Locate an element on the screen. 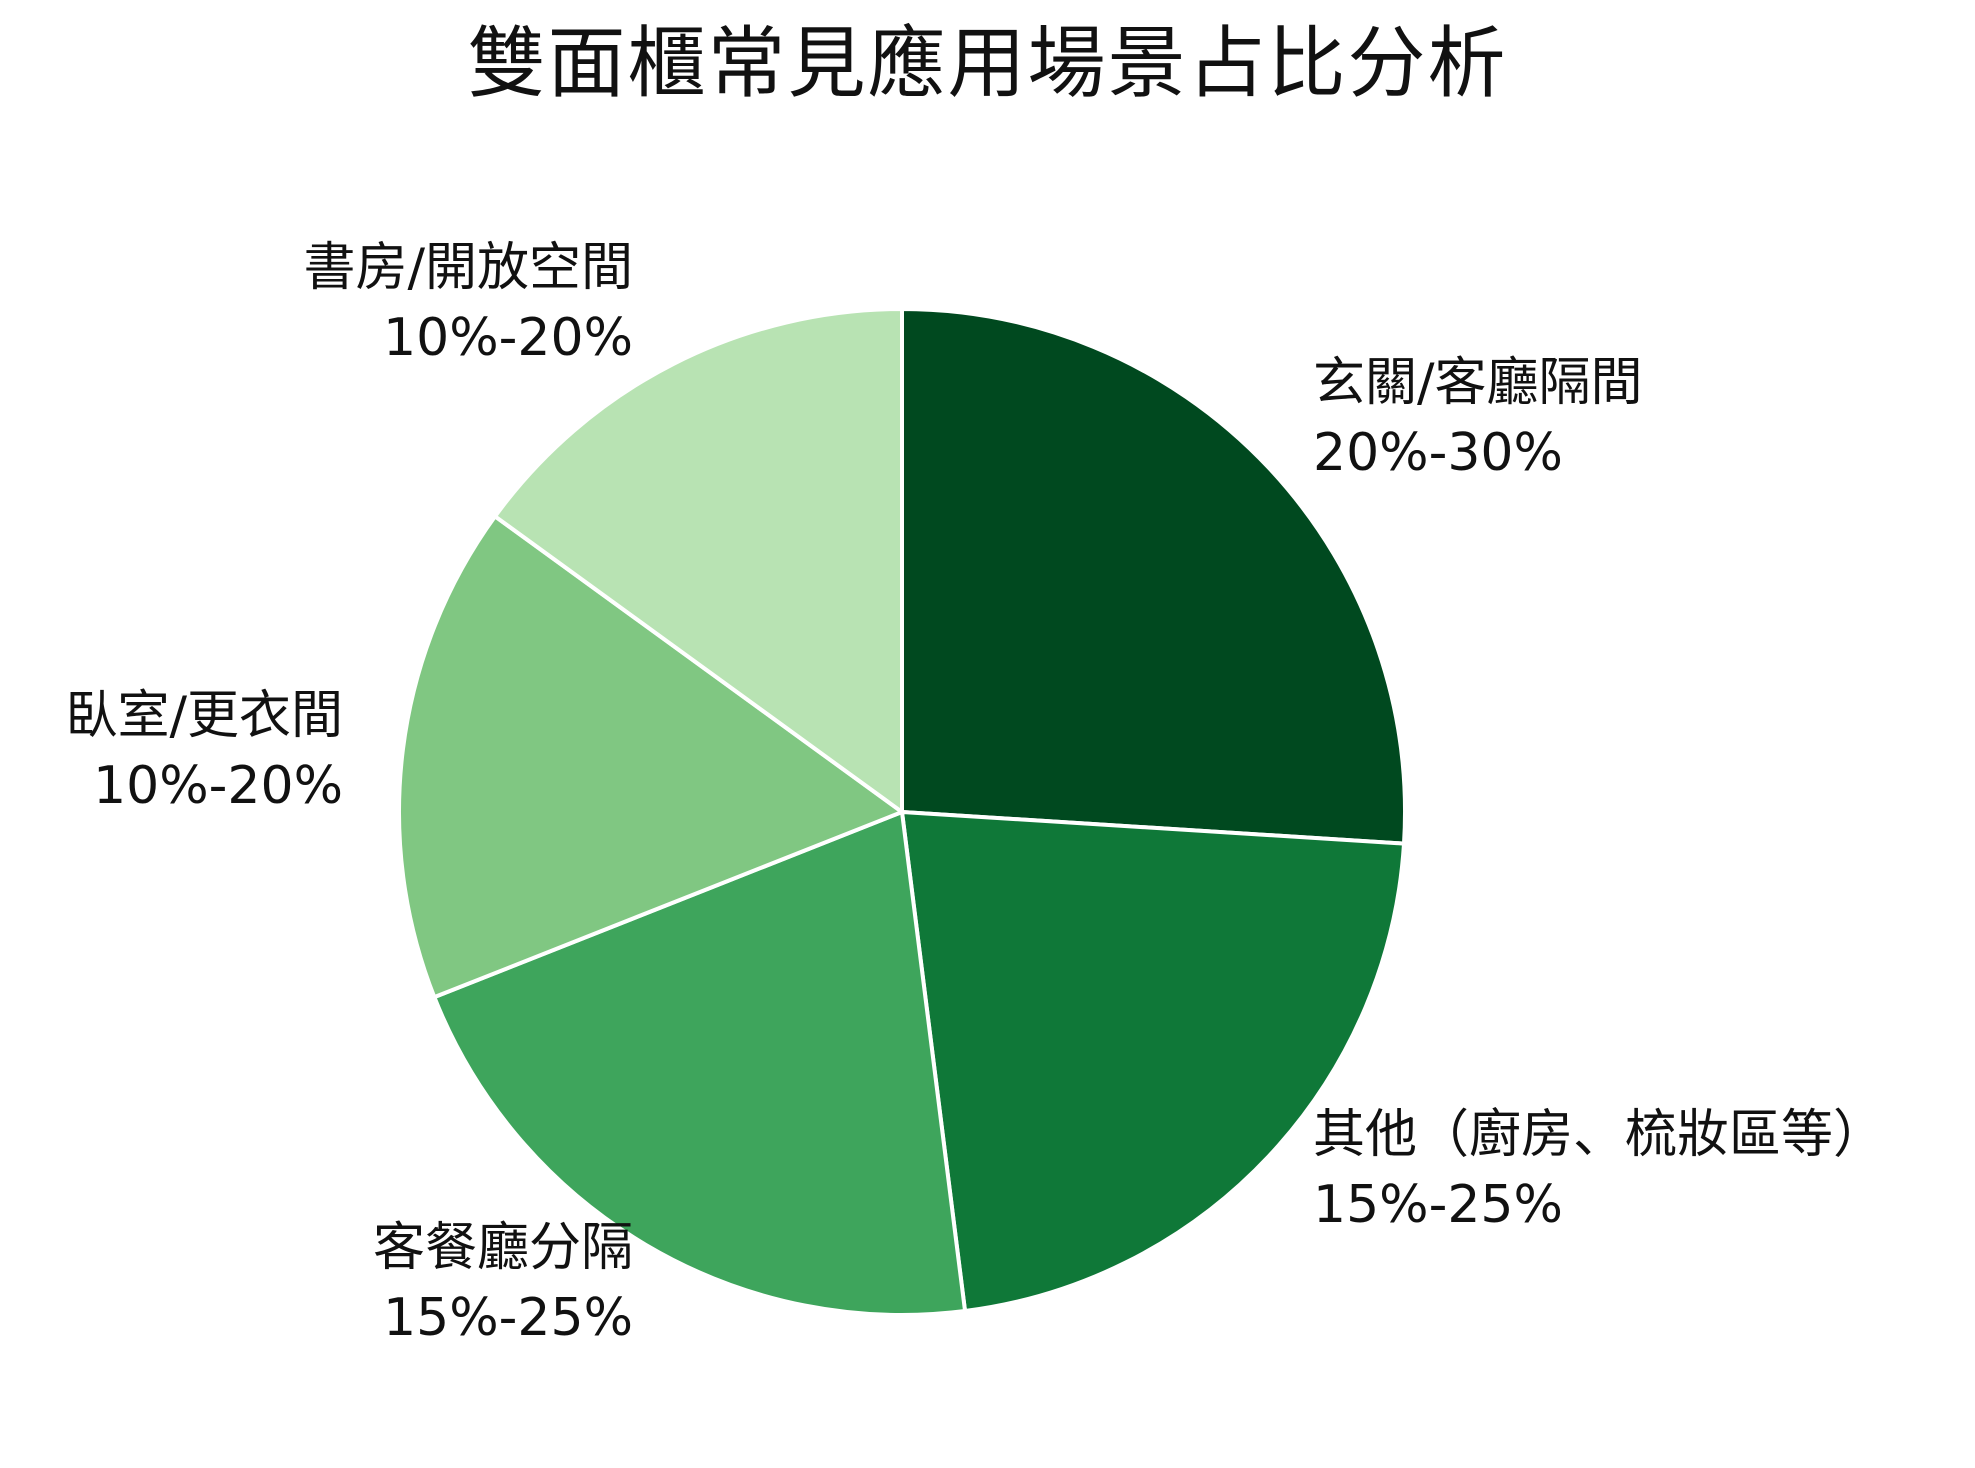 This screenshot has width=1975, height=1468. slice-label-value-4: 10%-20% is located at coordinates (218, 786).